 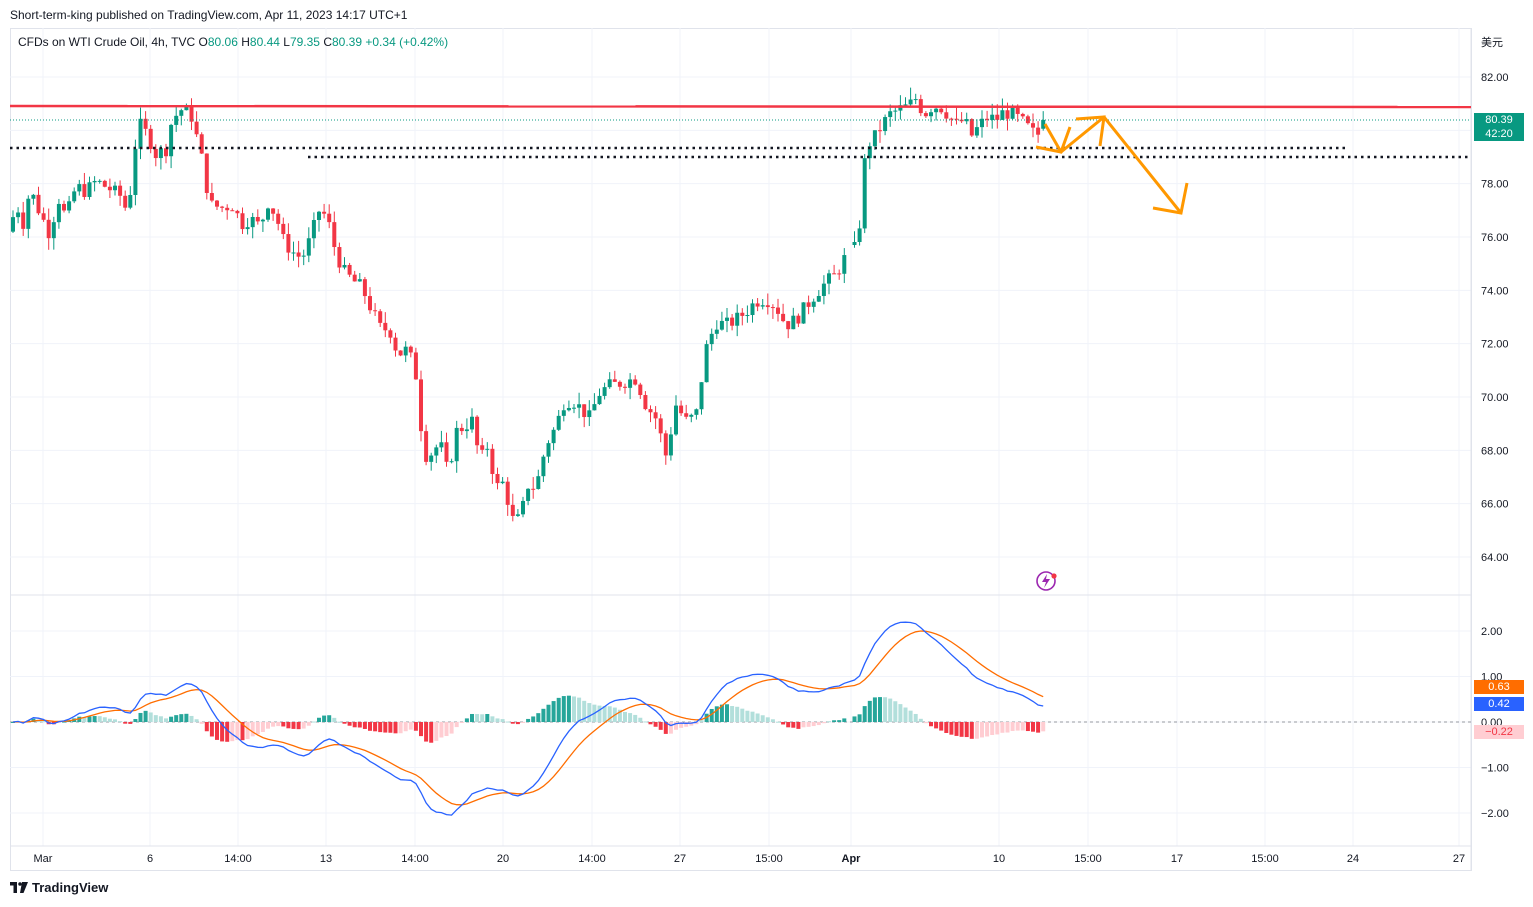 What do you see at coordinates (740, 159) in the screenshot?
I see `drawing-layer` at bounding box center [740, 159].